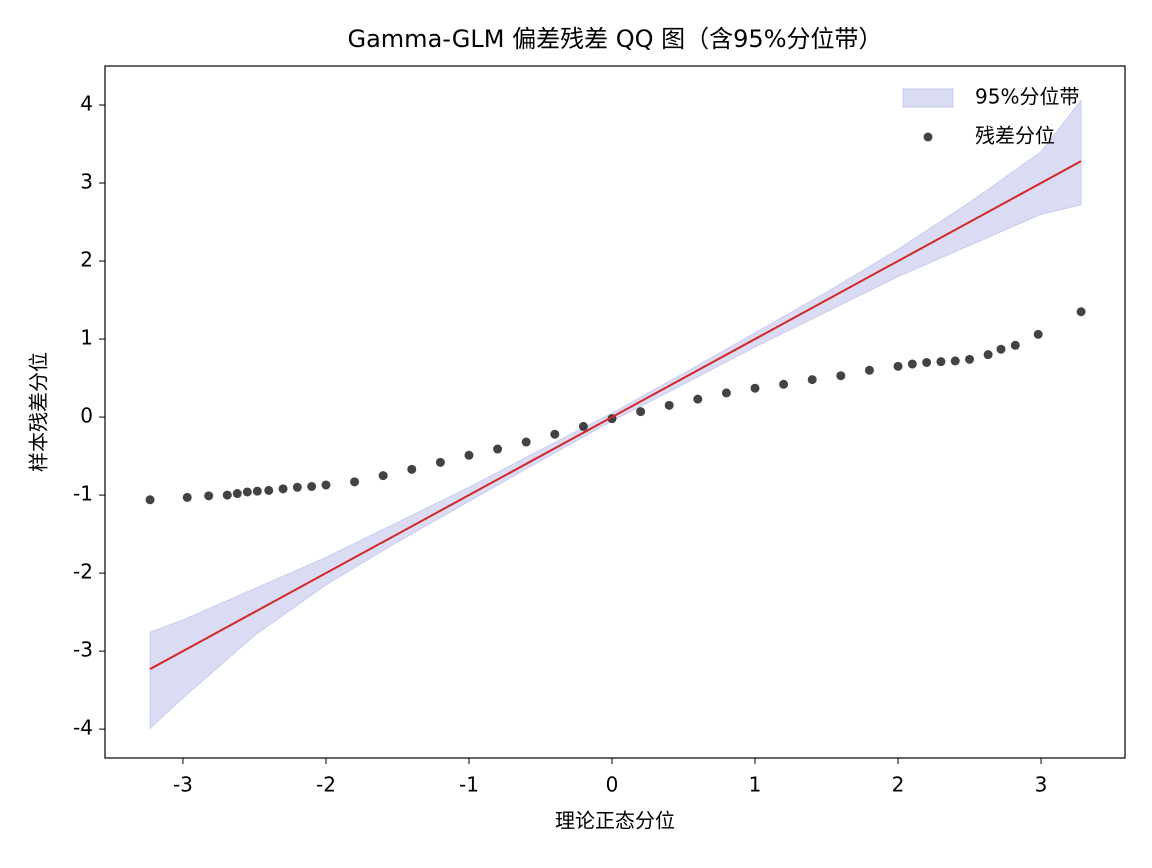 Image resolution: width=1152 pixels, height=868 pixels. I want to click on legend-marker, so click(928, 137).